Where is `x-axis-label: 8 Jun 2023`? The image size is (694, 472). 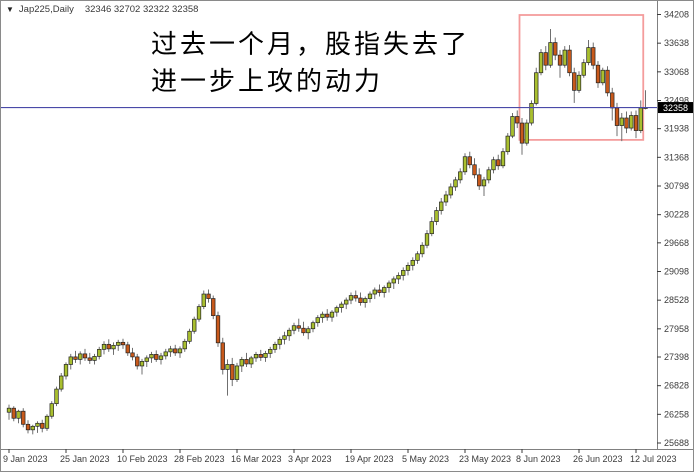 x-axis-label: 8 Jun 2023 is located at coordinates (538, 459).